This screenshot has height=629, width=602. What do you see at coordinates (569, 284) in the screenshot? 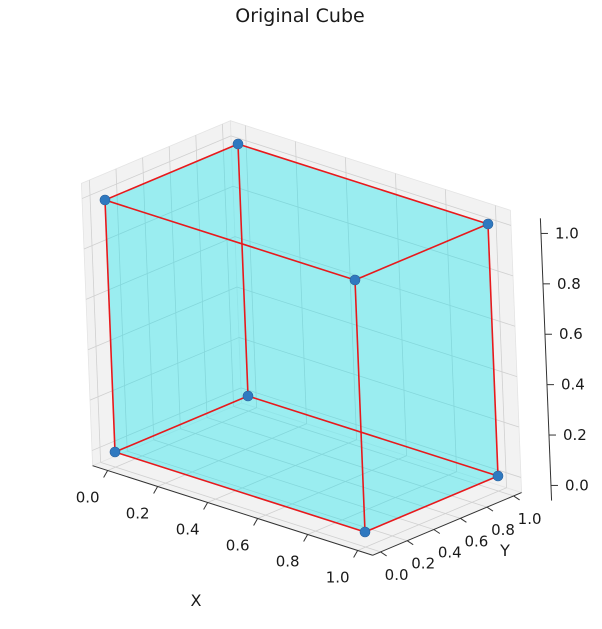
I see `z-tick-label: 0.8` at bounding box center [569, 284].